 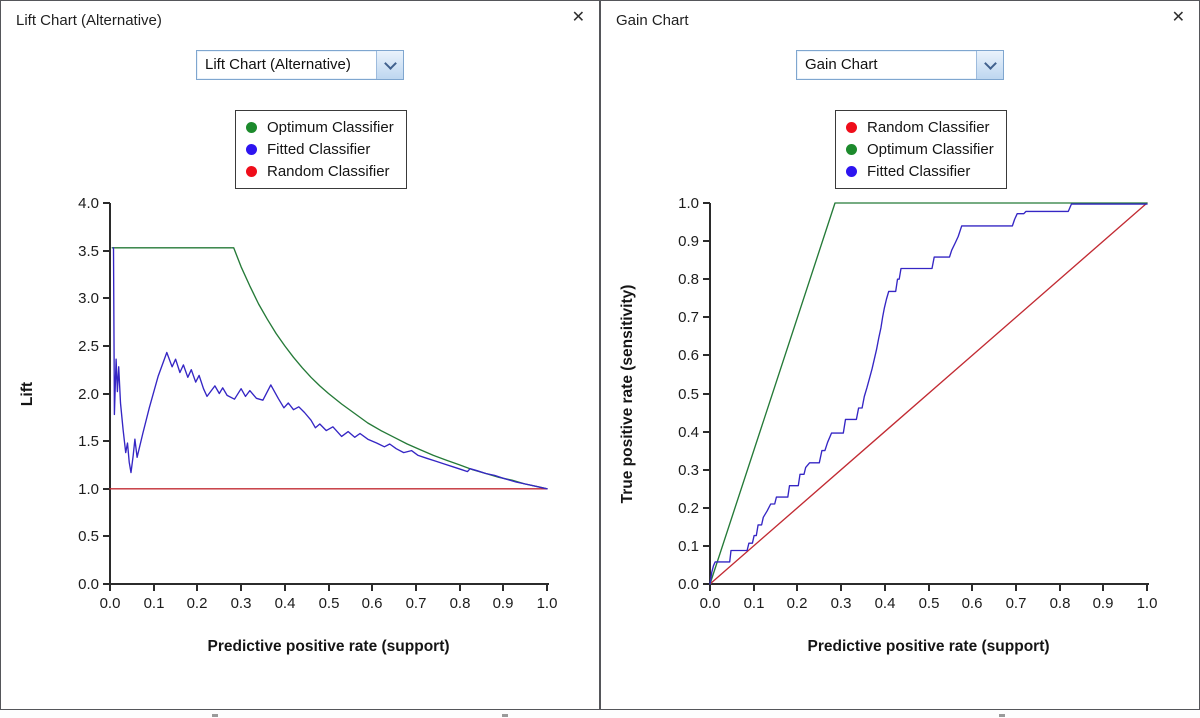 I want to click on y-tick-label: 2.0, so click(x=88, y=394).